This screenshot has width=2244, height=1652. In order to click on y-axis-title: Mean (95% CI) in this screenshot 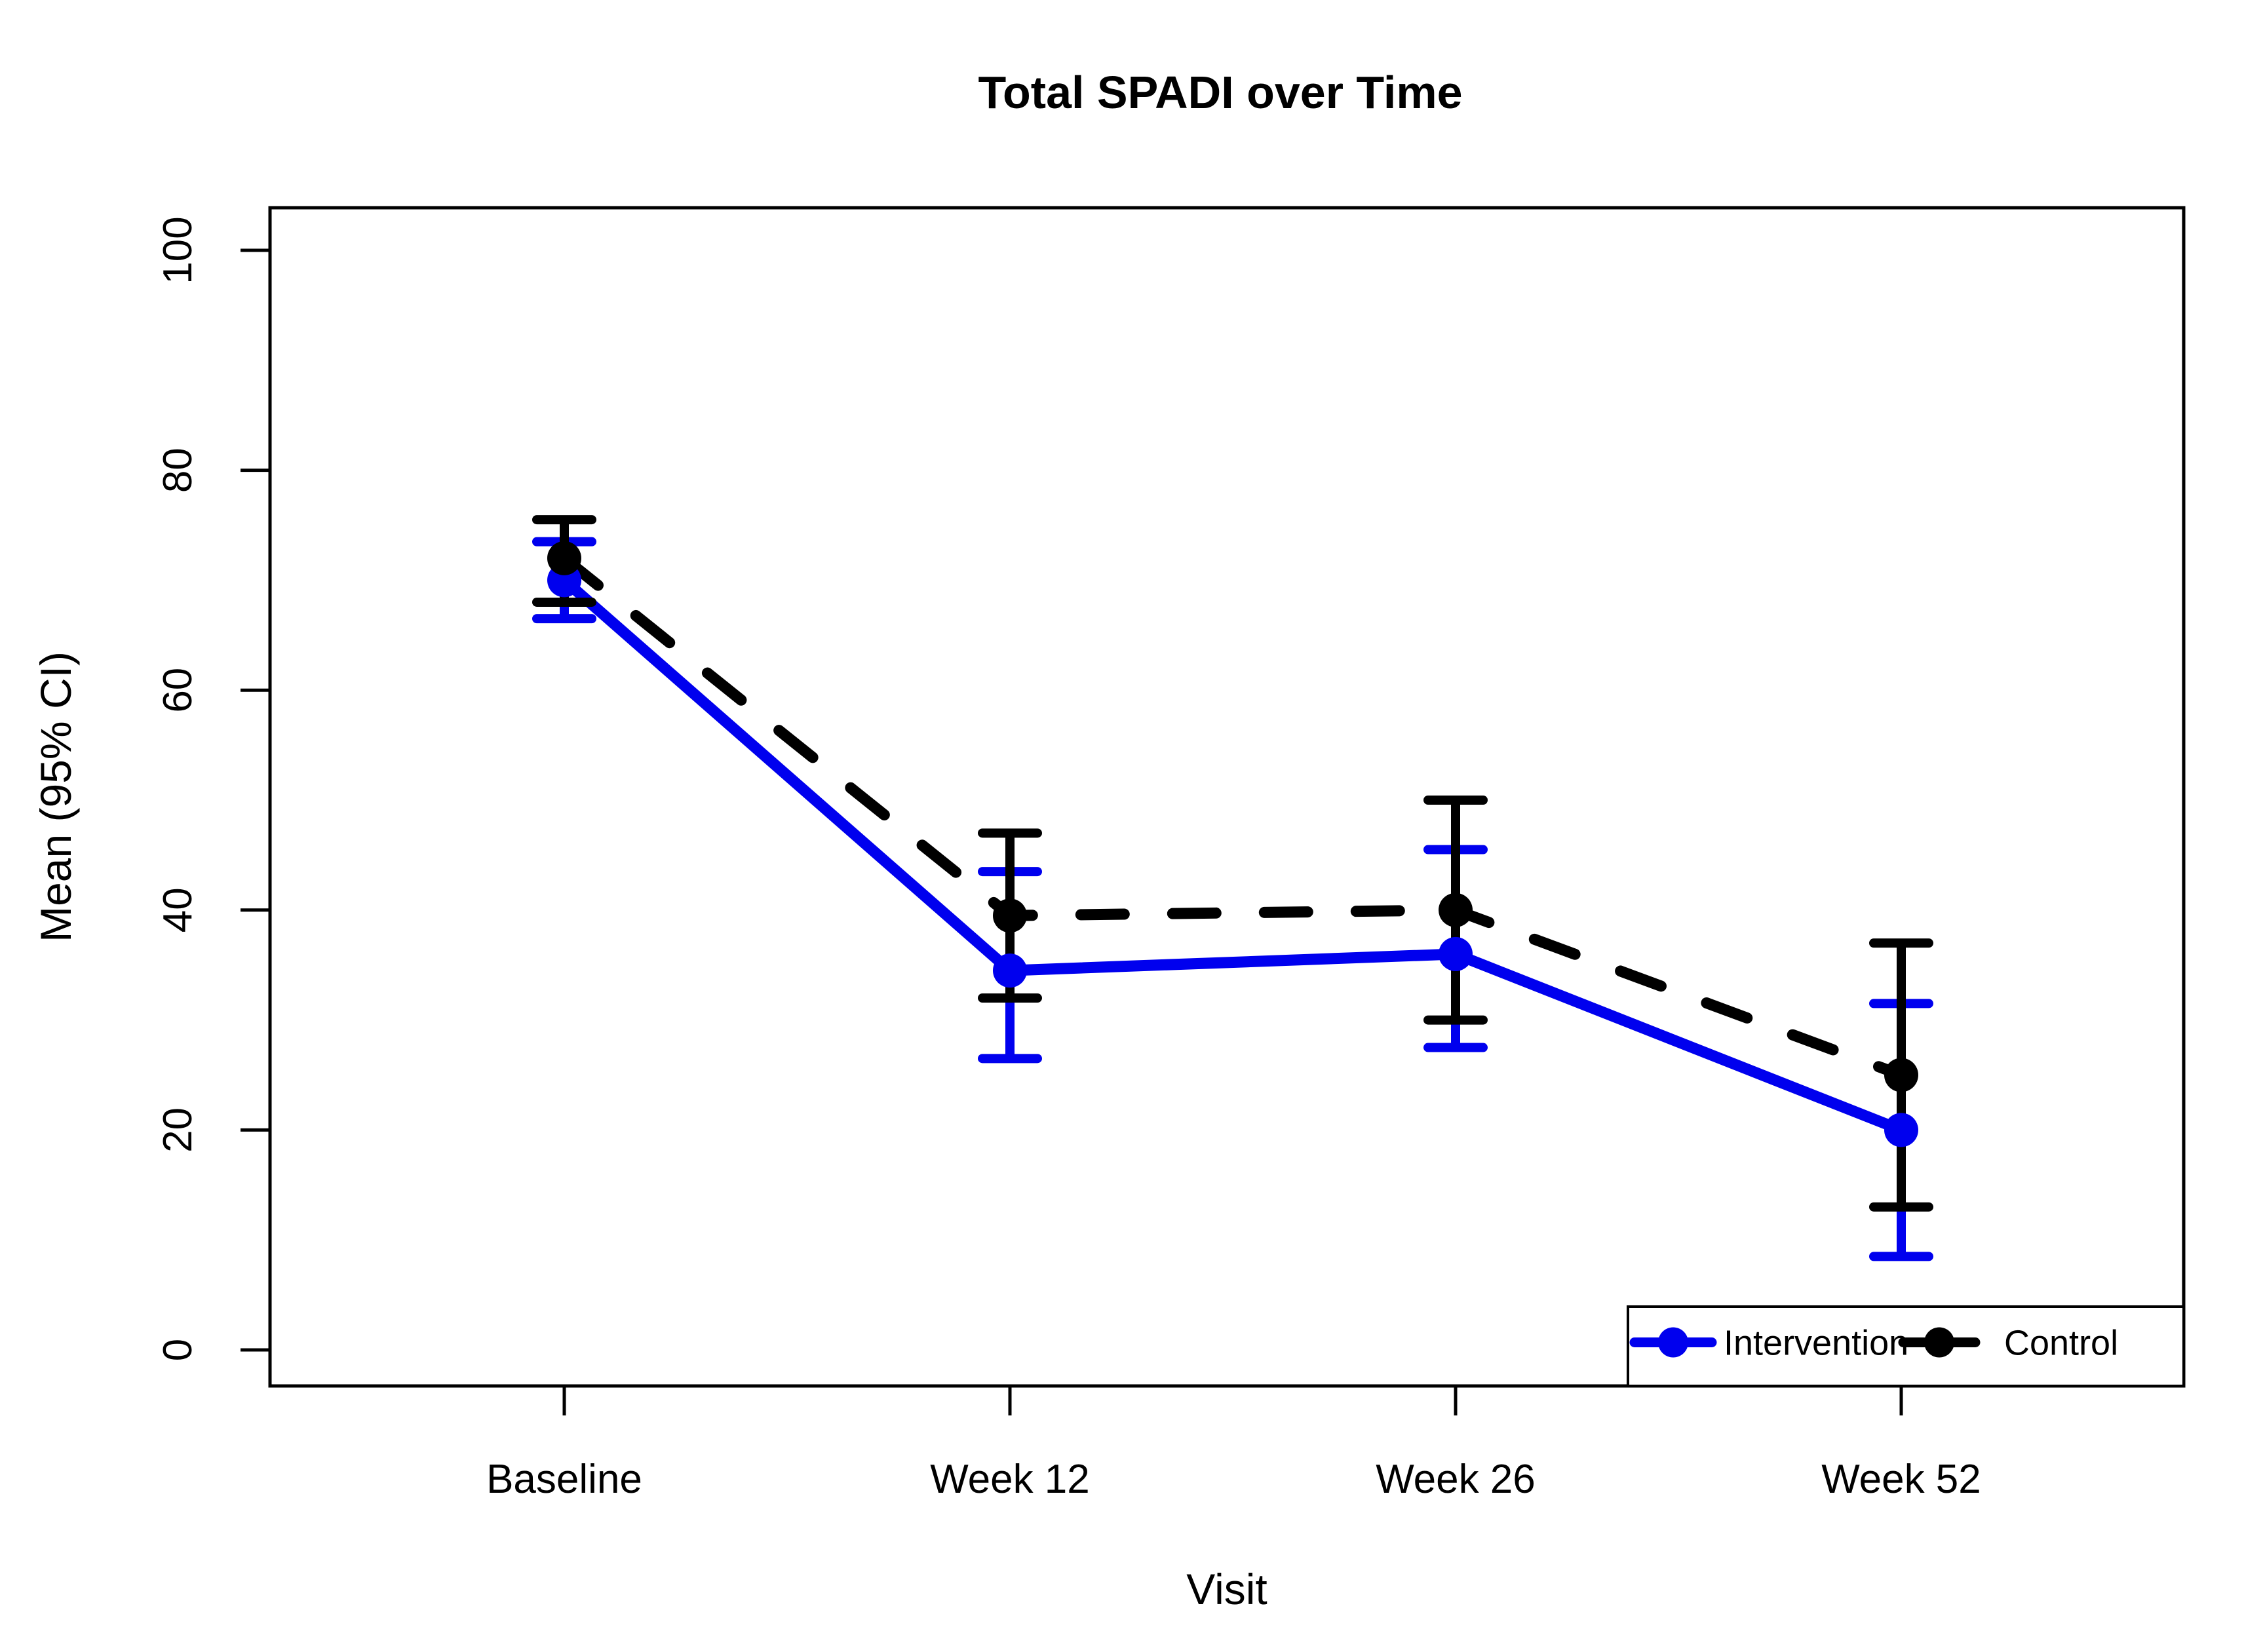, I will do `click(56, 797)`.